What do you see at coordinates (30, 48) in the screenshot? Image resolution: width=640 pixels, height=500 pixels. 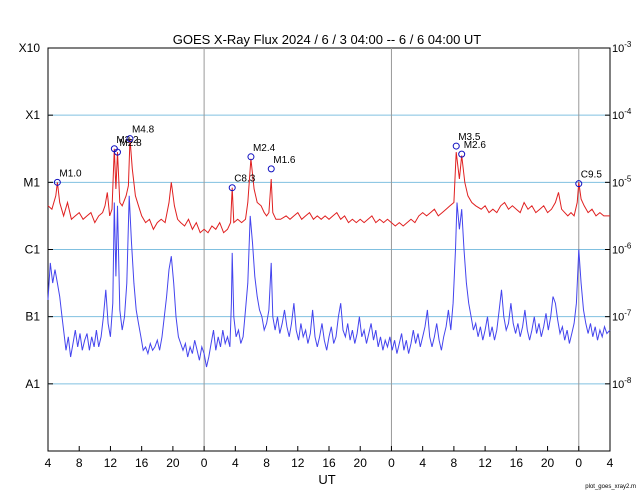 I see `left-axis-label: X10` at bounding box center [30, 48].